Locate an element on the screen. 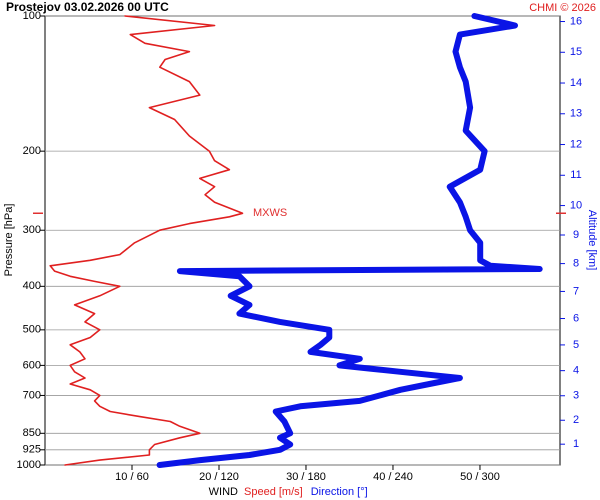 This screenshot has width=600, height=500. y2-tick-label: 7 is located at coordinates (576, 291).